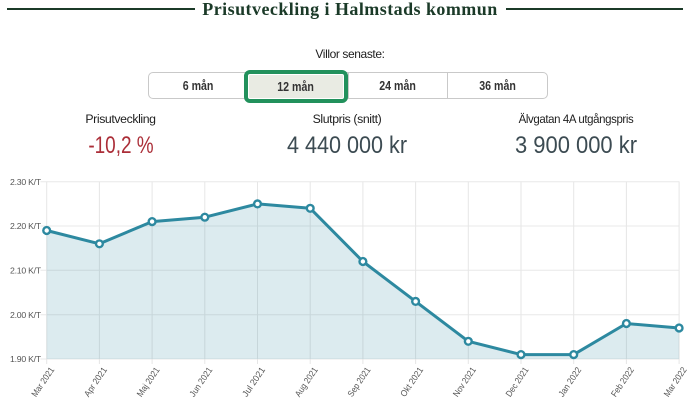  I want to click on svg-text: Sep 2021, so click(359, 381).